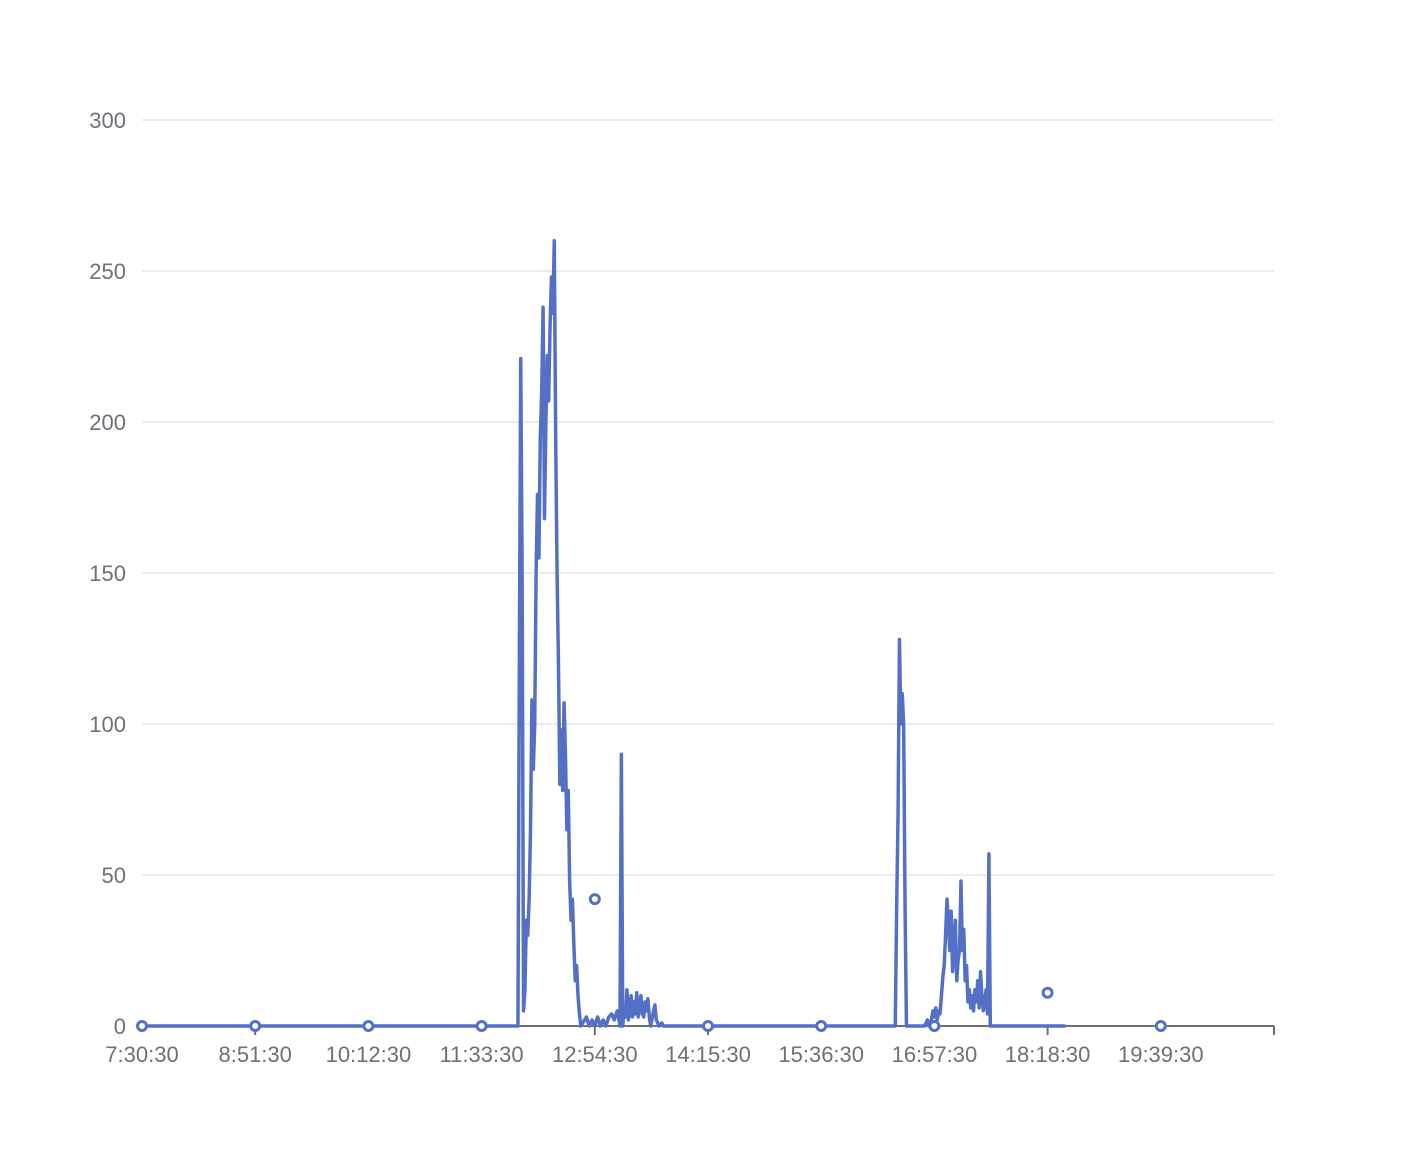 The width and height of the screenshot is (1416, 1166). What do you see at coordinates (107, 422) in the screenshot?
I see `y-tick-label: 200` at bounding box center [107, 422].